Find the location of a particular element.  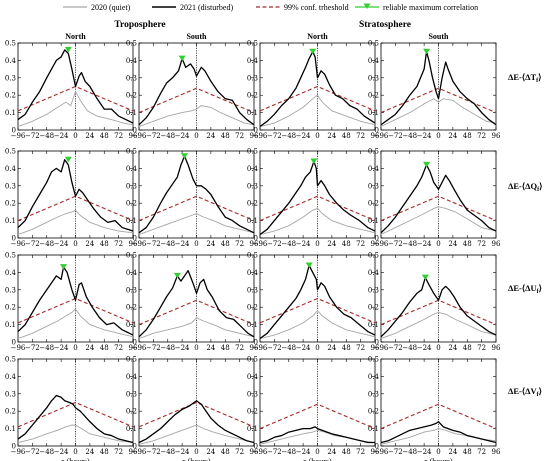

panel-r3-c0-ytick-label-3: 0.3 is located at coordinates (10, 394).